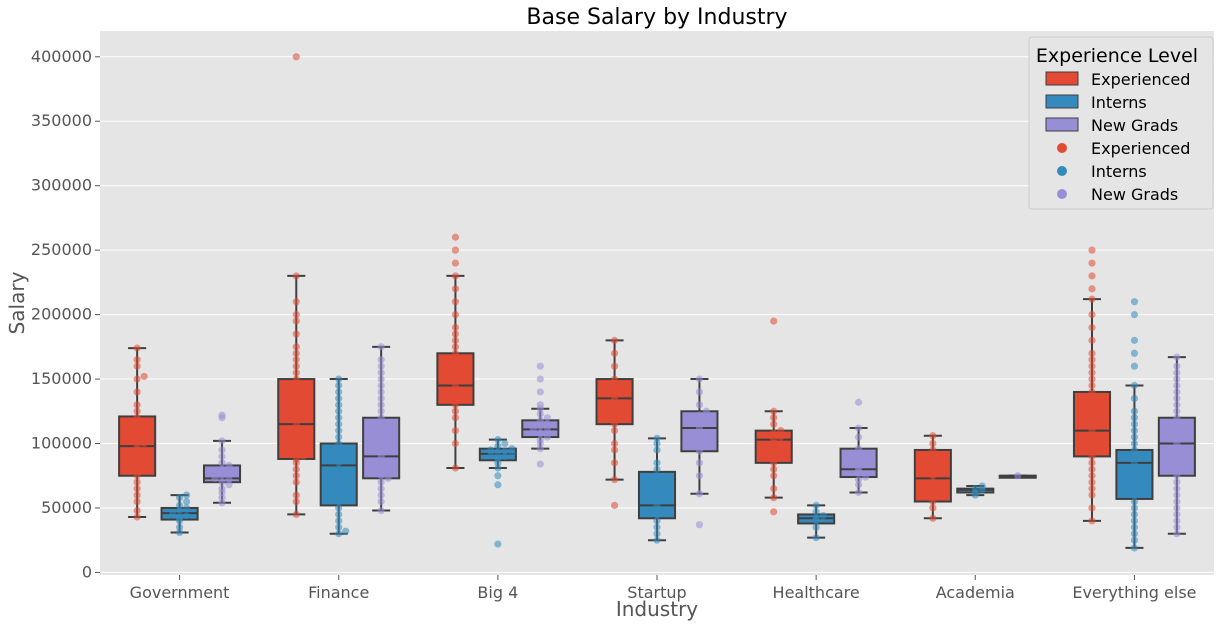 Image resolution: width=1224 pixels, height=626 pixels. I want to click on y-tick-label: 100000, so click(61, 443).